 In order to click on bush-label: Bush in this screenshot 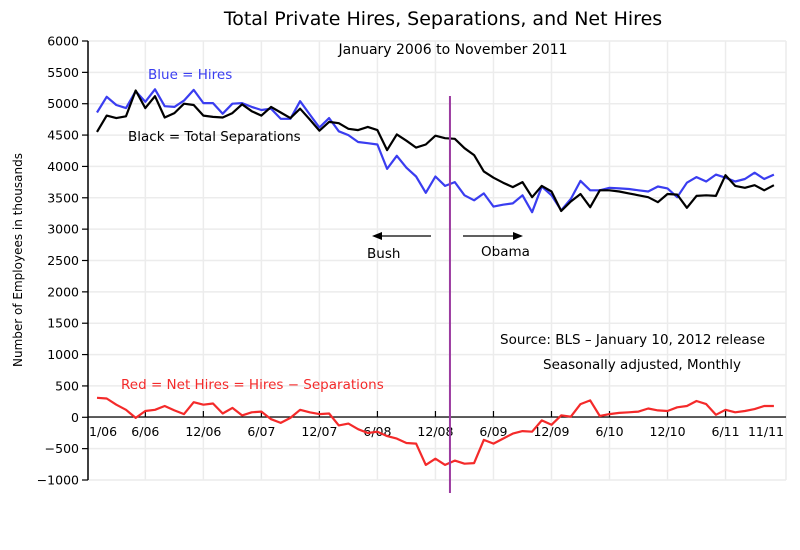, I will do `click(383, 254)`.